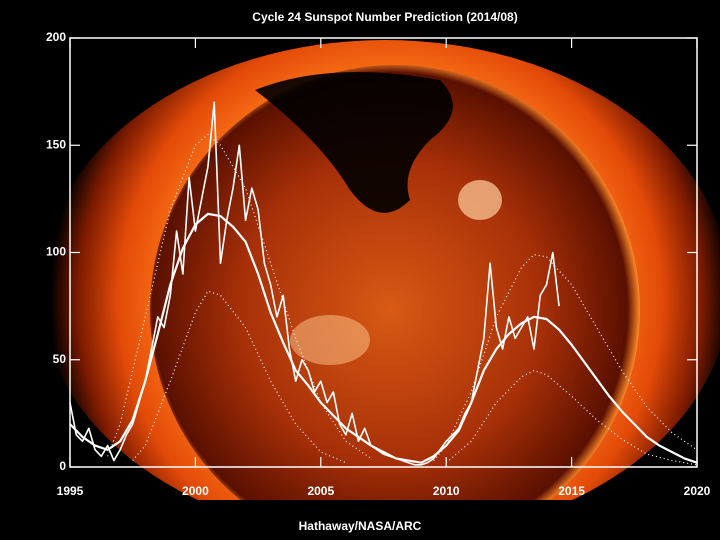 The height and width of the screenshot is (540, 720). Describe the element at coordinates (697, 491) in the screenshot. I see `x-tick-label: 2020` at that location.